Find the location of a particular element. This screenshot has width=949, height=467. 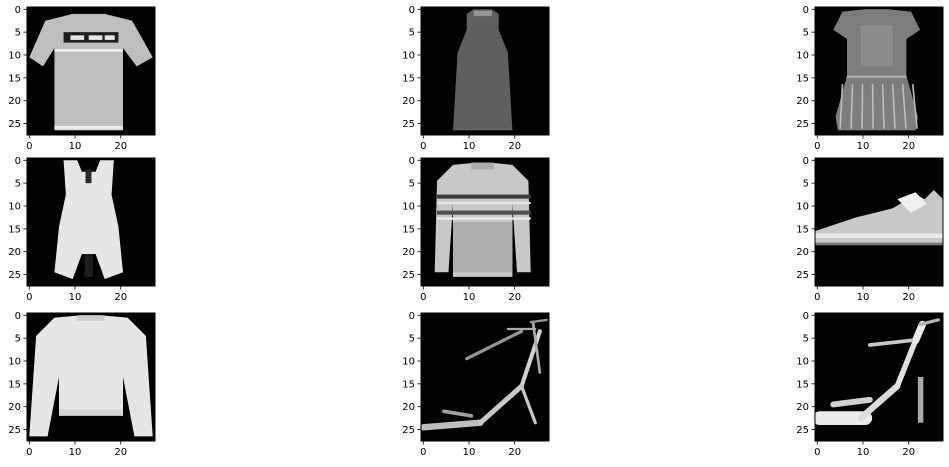

image-panel-sneaker: 0 10 20 0 5 10 15 20 25 is located at coordinates (870, 229).